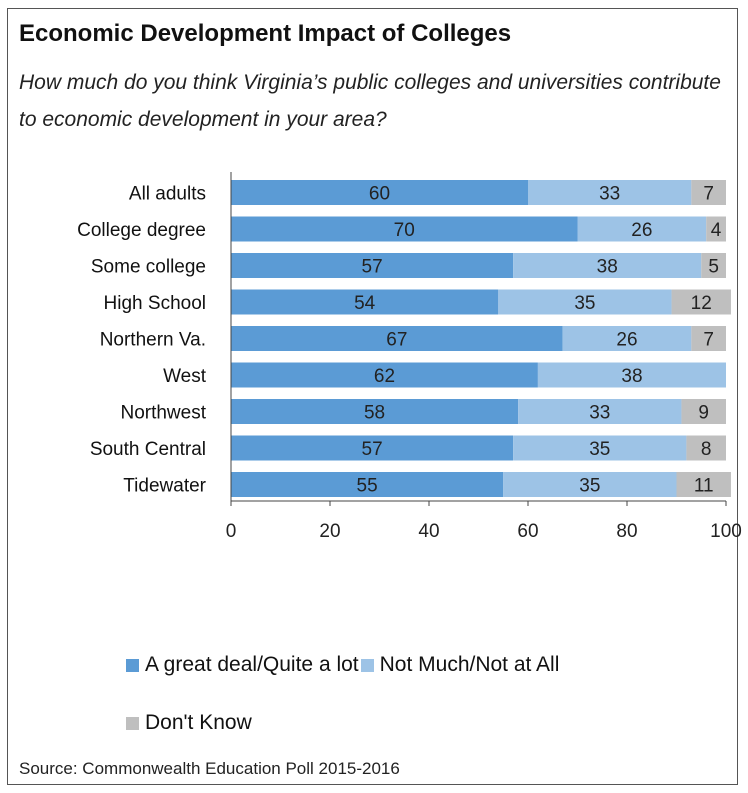 This screenshot has width=748, height=793. I want to click on bar-high-school-not-much, so click(585, 302).